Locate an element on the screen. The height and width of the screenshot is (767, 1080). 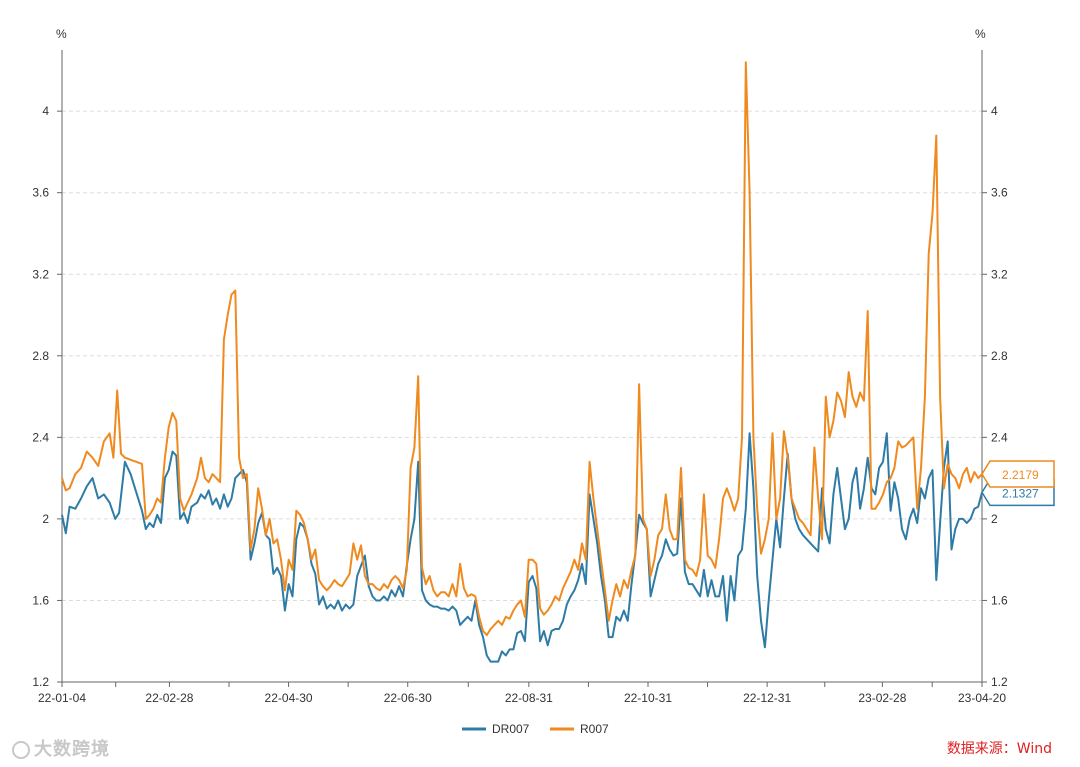
y-tick-label-left: 3.6 is located at coordinates (40, 193).